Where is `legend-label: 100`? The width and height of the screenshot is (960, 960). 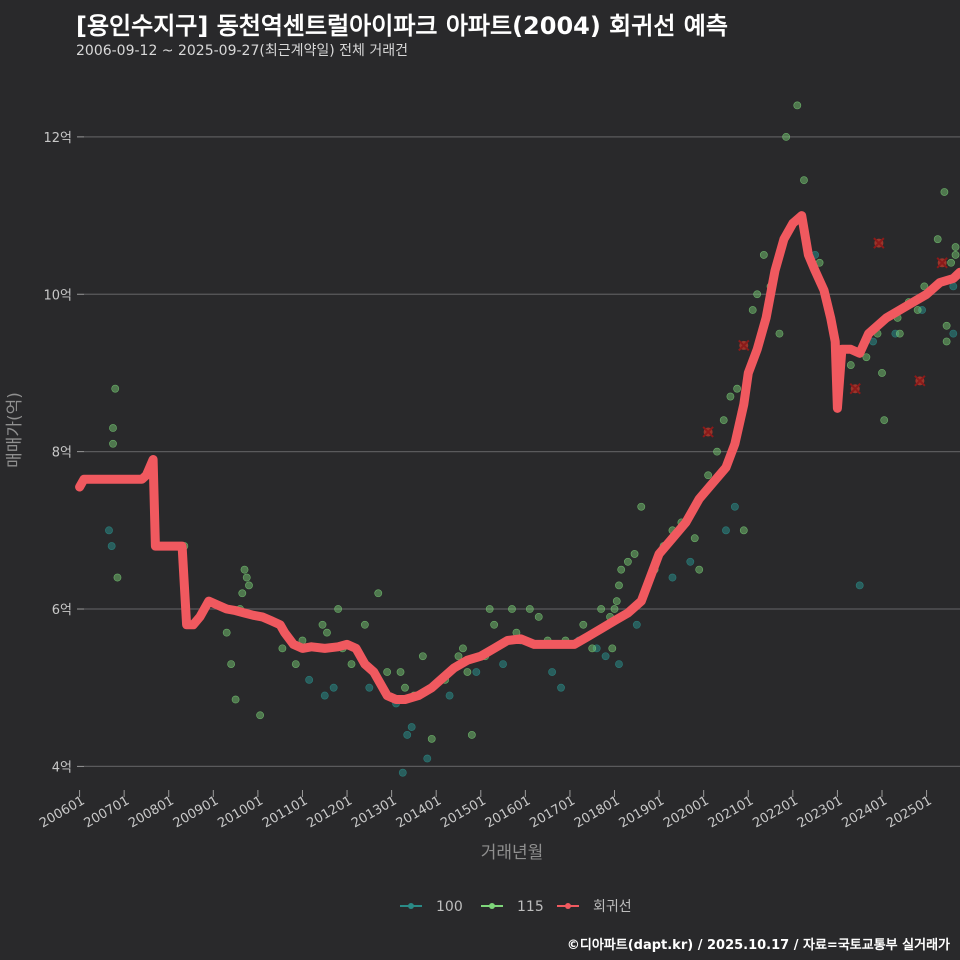
legend-label: 100 is located at coordinates (449, 907).